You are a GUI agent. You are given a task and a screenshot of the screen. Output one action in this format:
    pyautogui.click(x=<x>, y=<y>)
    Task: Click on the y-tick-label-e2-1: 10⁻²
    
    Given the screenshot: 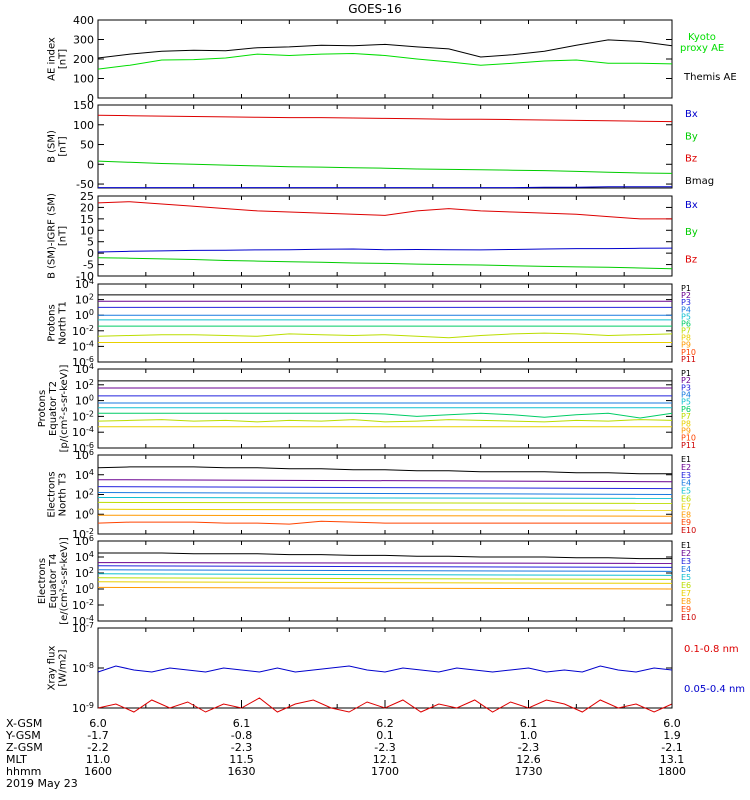 What is the action you would take?
    pyautogui.click(x=83, y=605)
    